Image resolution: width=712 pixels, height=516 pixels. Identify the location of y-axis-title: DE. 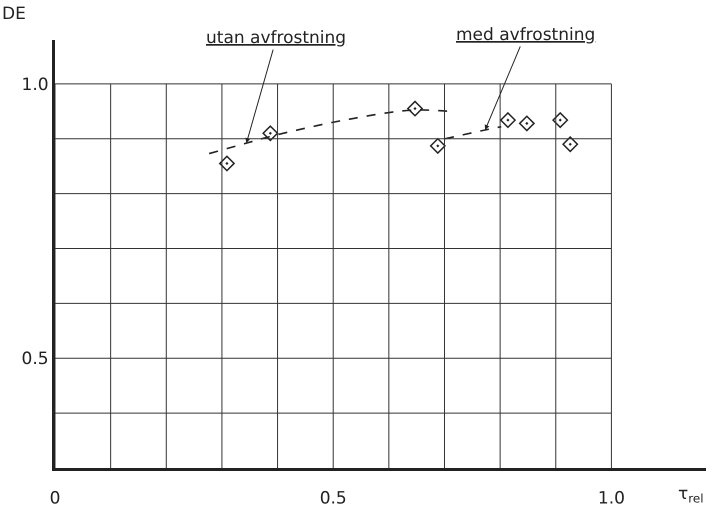
(14, 14).